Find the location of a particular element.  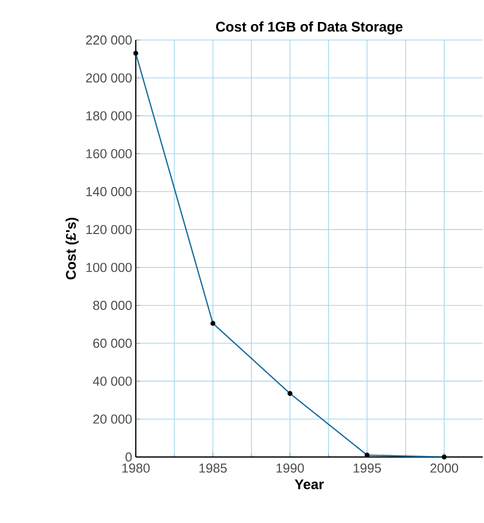

y-tick-label: 220 000 is located at coordinates (109, 40).